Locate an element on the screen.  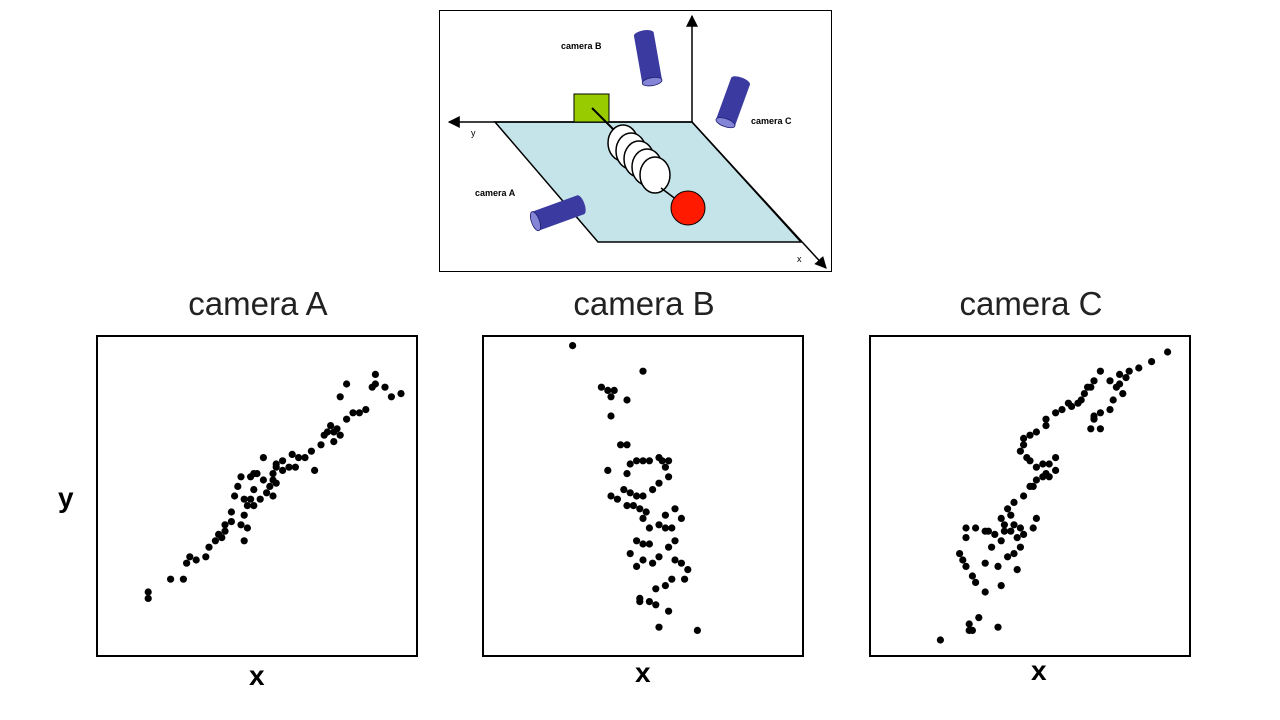
axis-x-label: x is located at coordinates (799, 259).